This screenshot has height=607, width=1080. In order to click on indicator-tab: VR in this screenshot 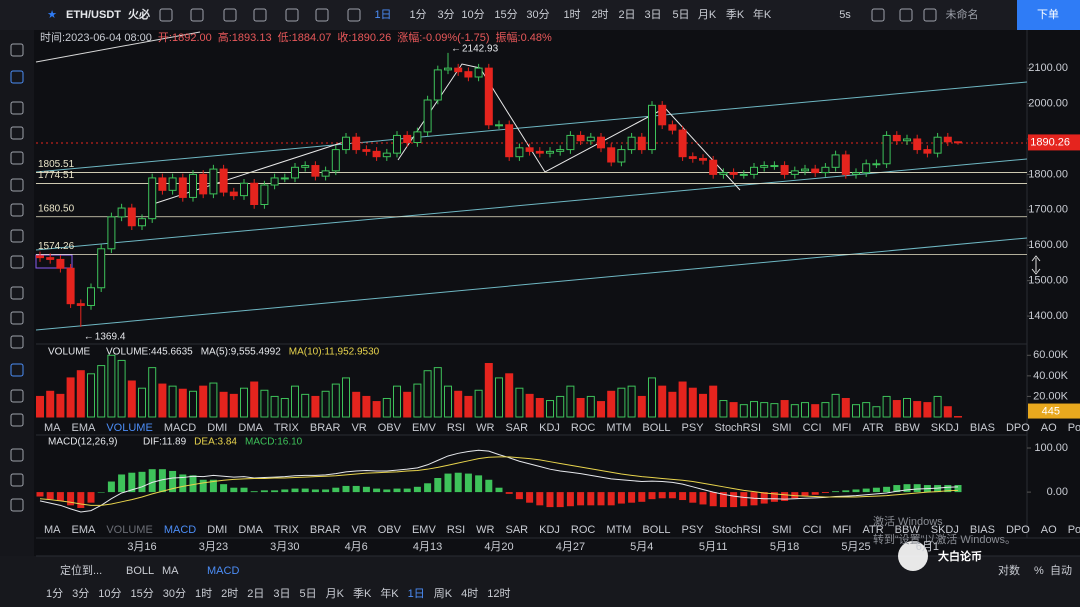, I will do `click(358, 530)`.